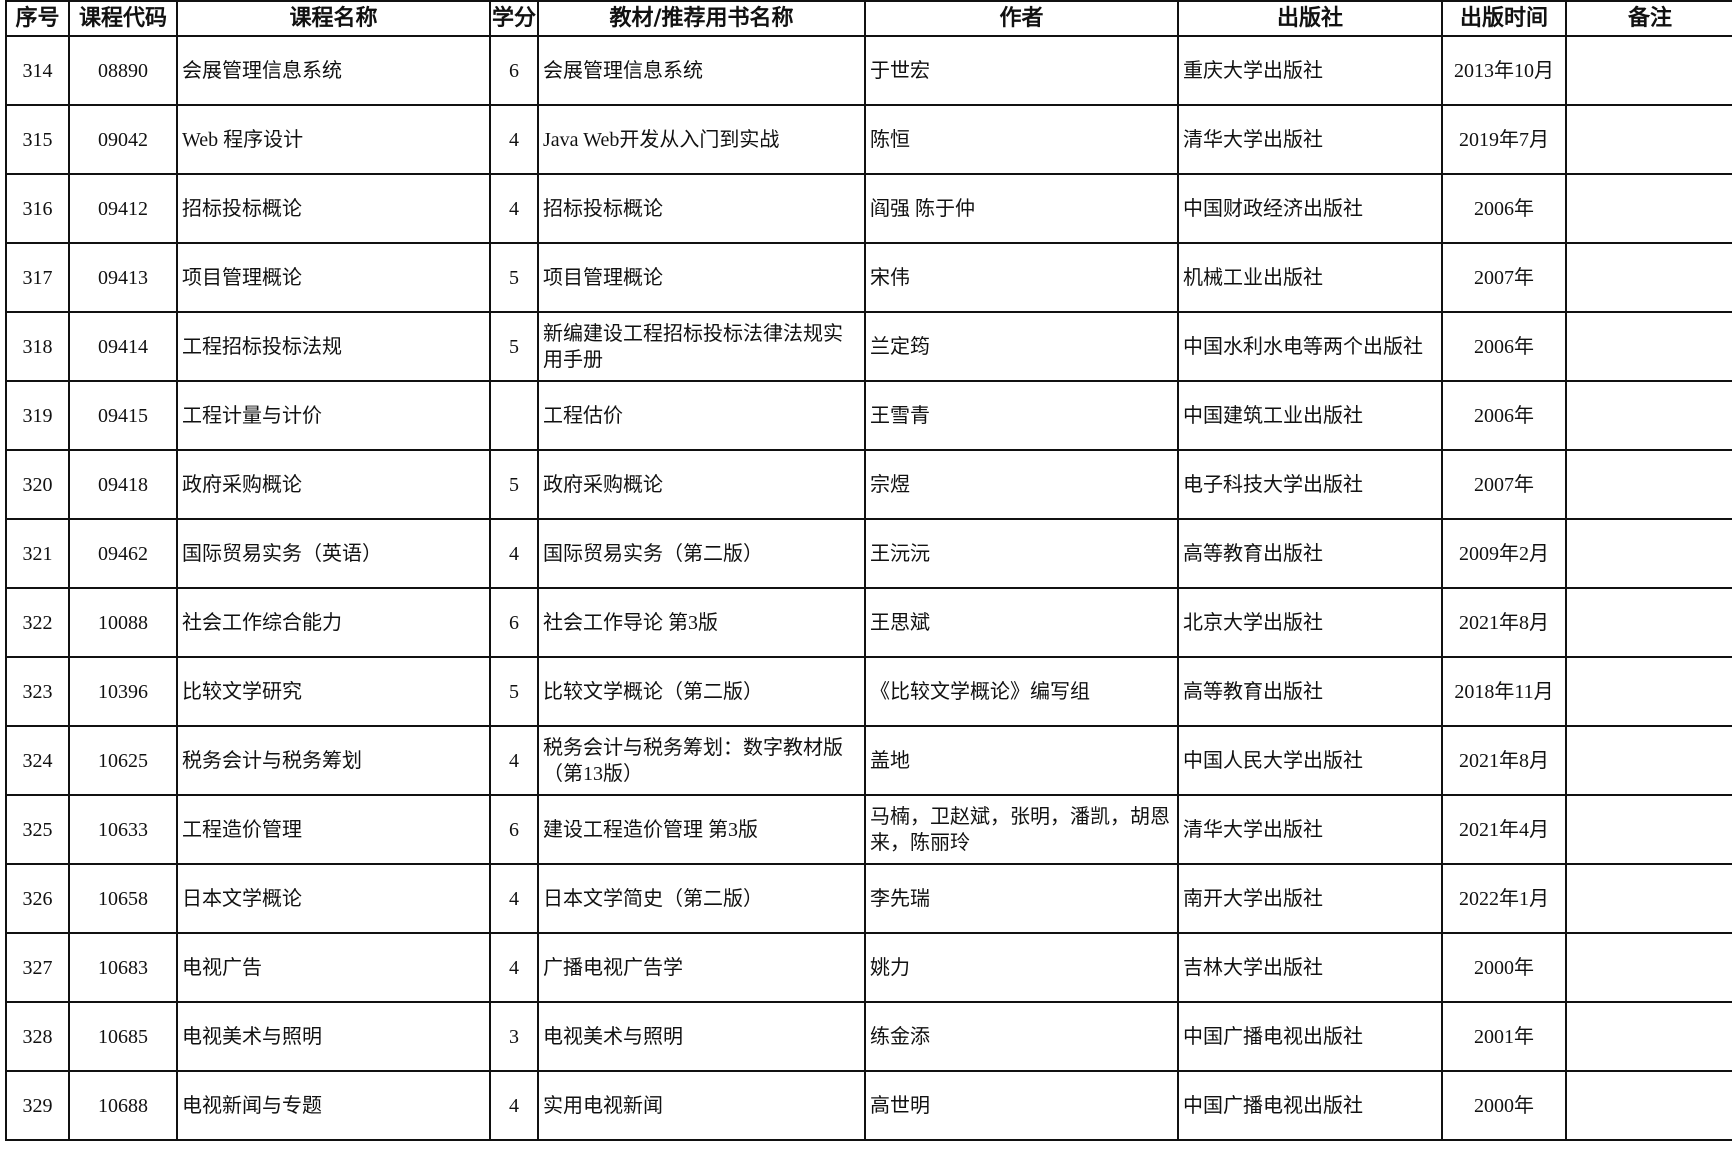 Image resolution: width=1732 pixels, height=1149 pixels. What do you see at coordinates (37, 208) in the screenshot?
I see `cell-seq: 316` at bounding box center [37, 208].